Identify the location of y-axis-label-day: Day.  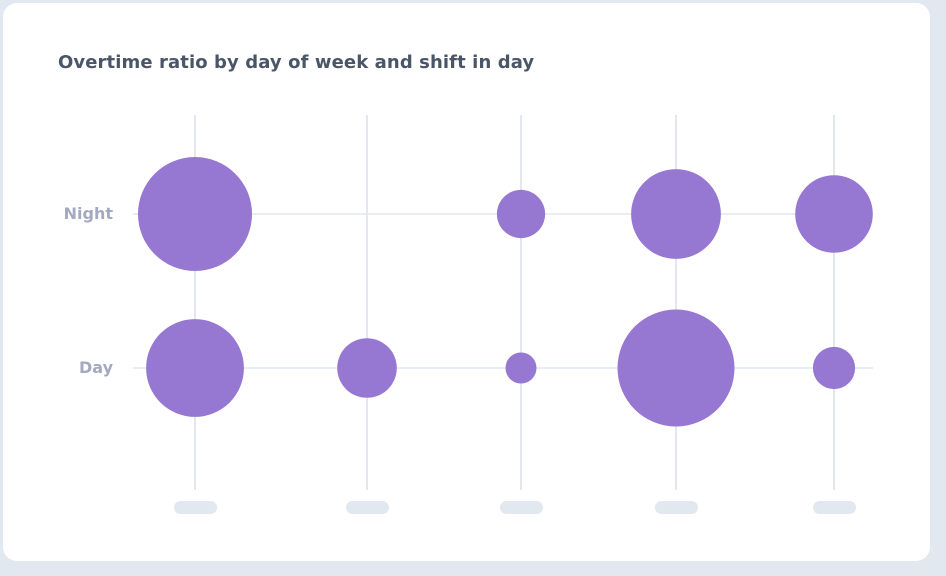
(95, 367).